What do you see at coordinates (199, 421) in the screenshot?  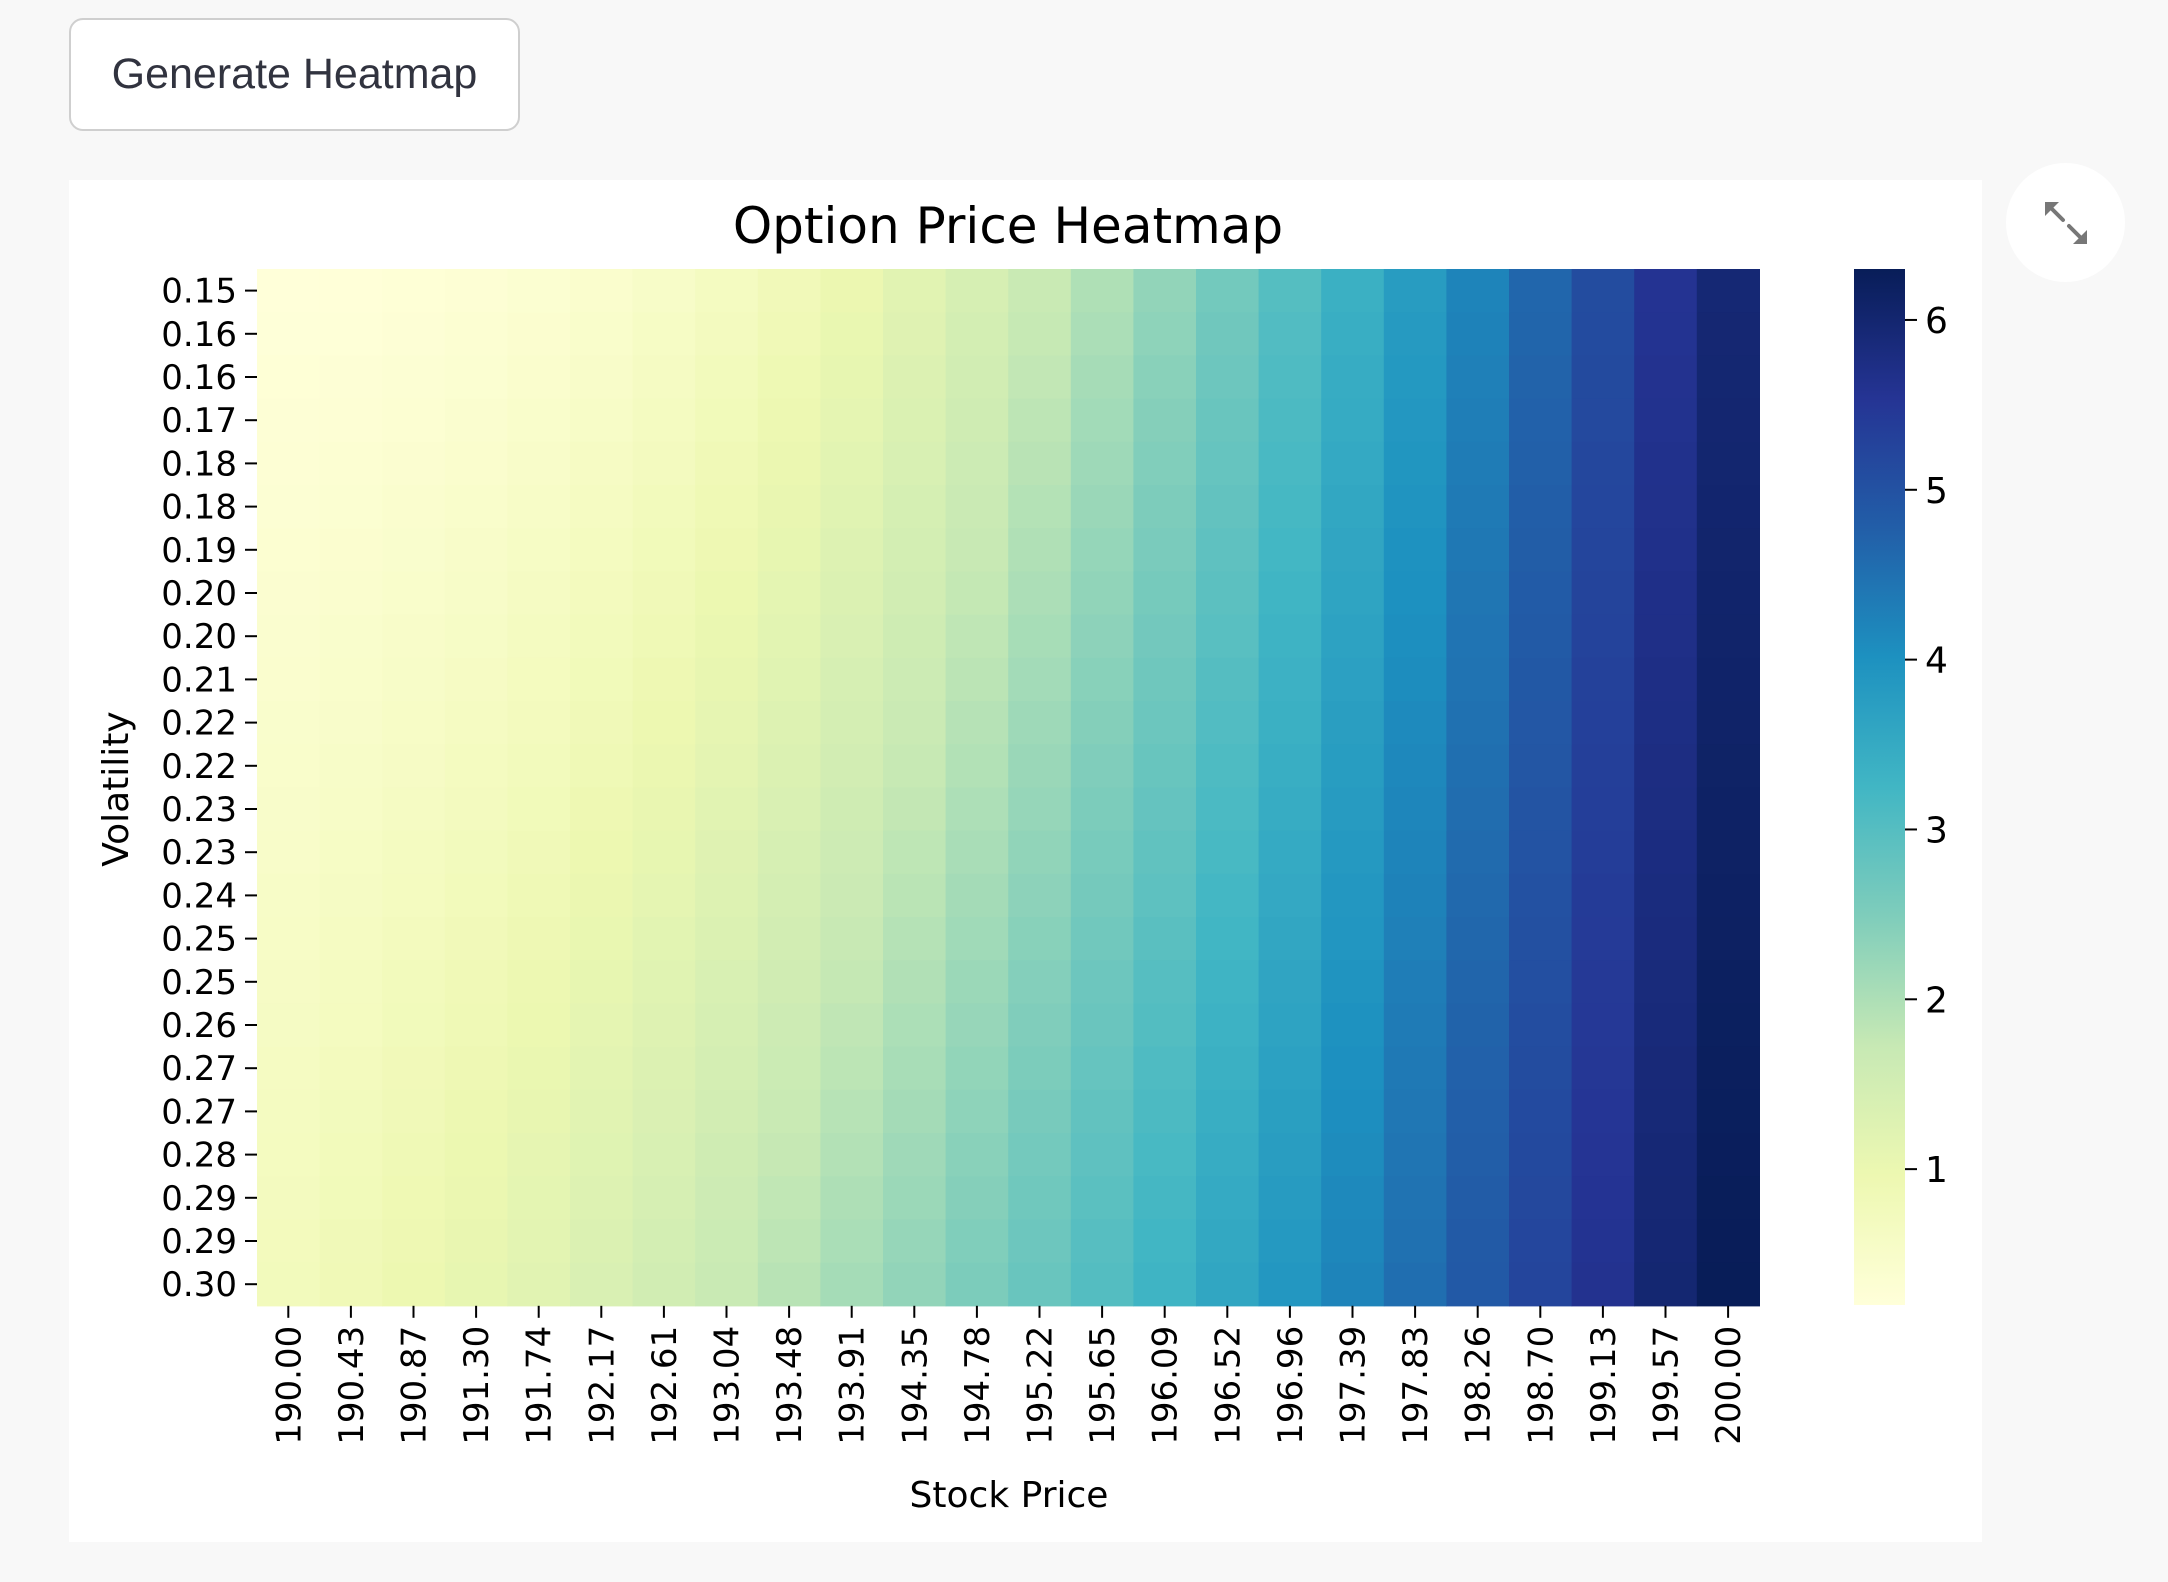 I see `y-tick-label: 0.17` at bounding box center [199, 421].